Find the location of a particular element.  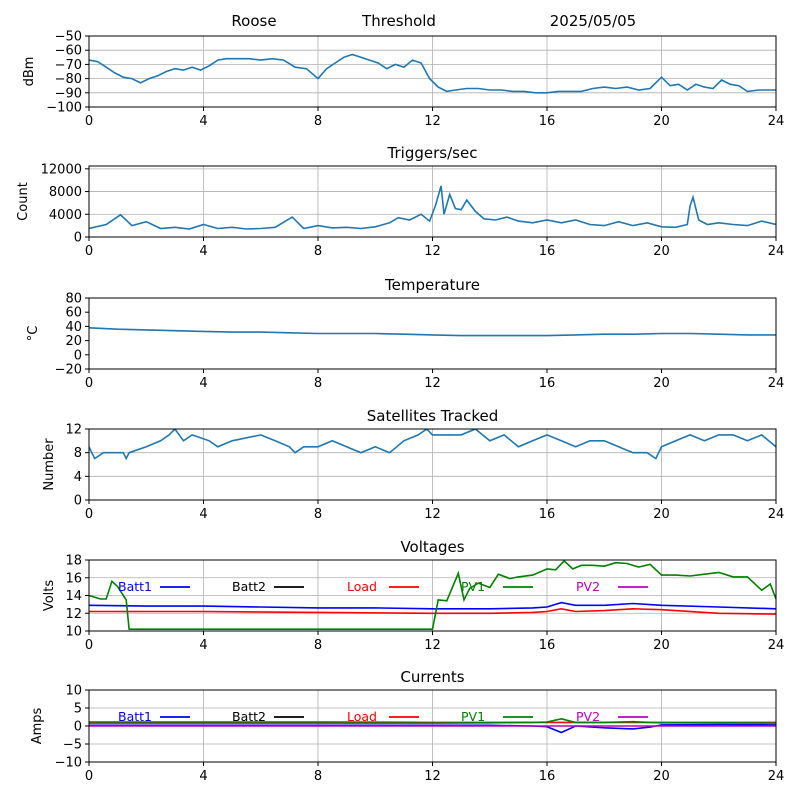

y-tick-label: 16 is located at coordinates (73, 578).